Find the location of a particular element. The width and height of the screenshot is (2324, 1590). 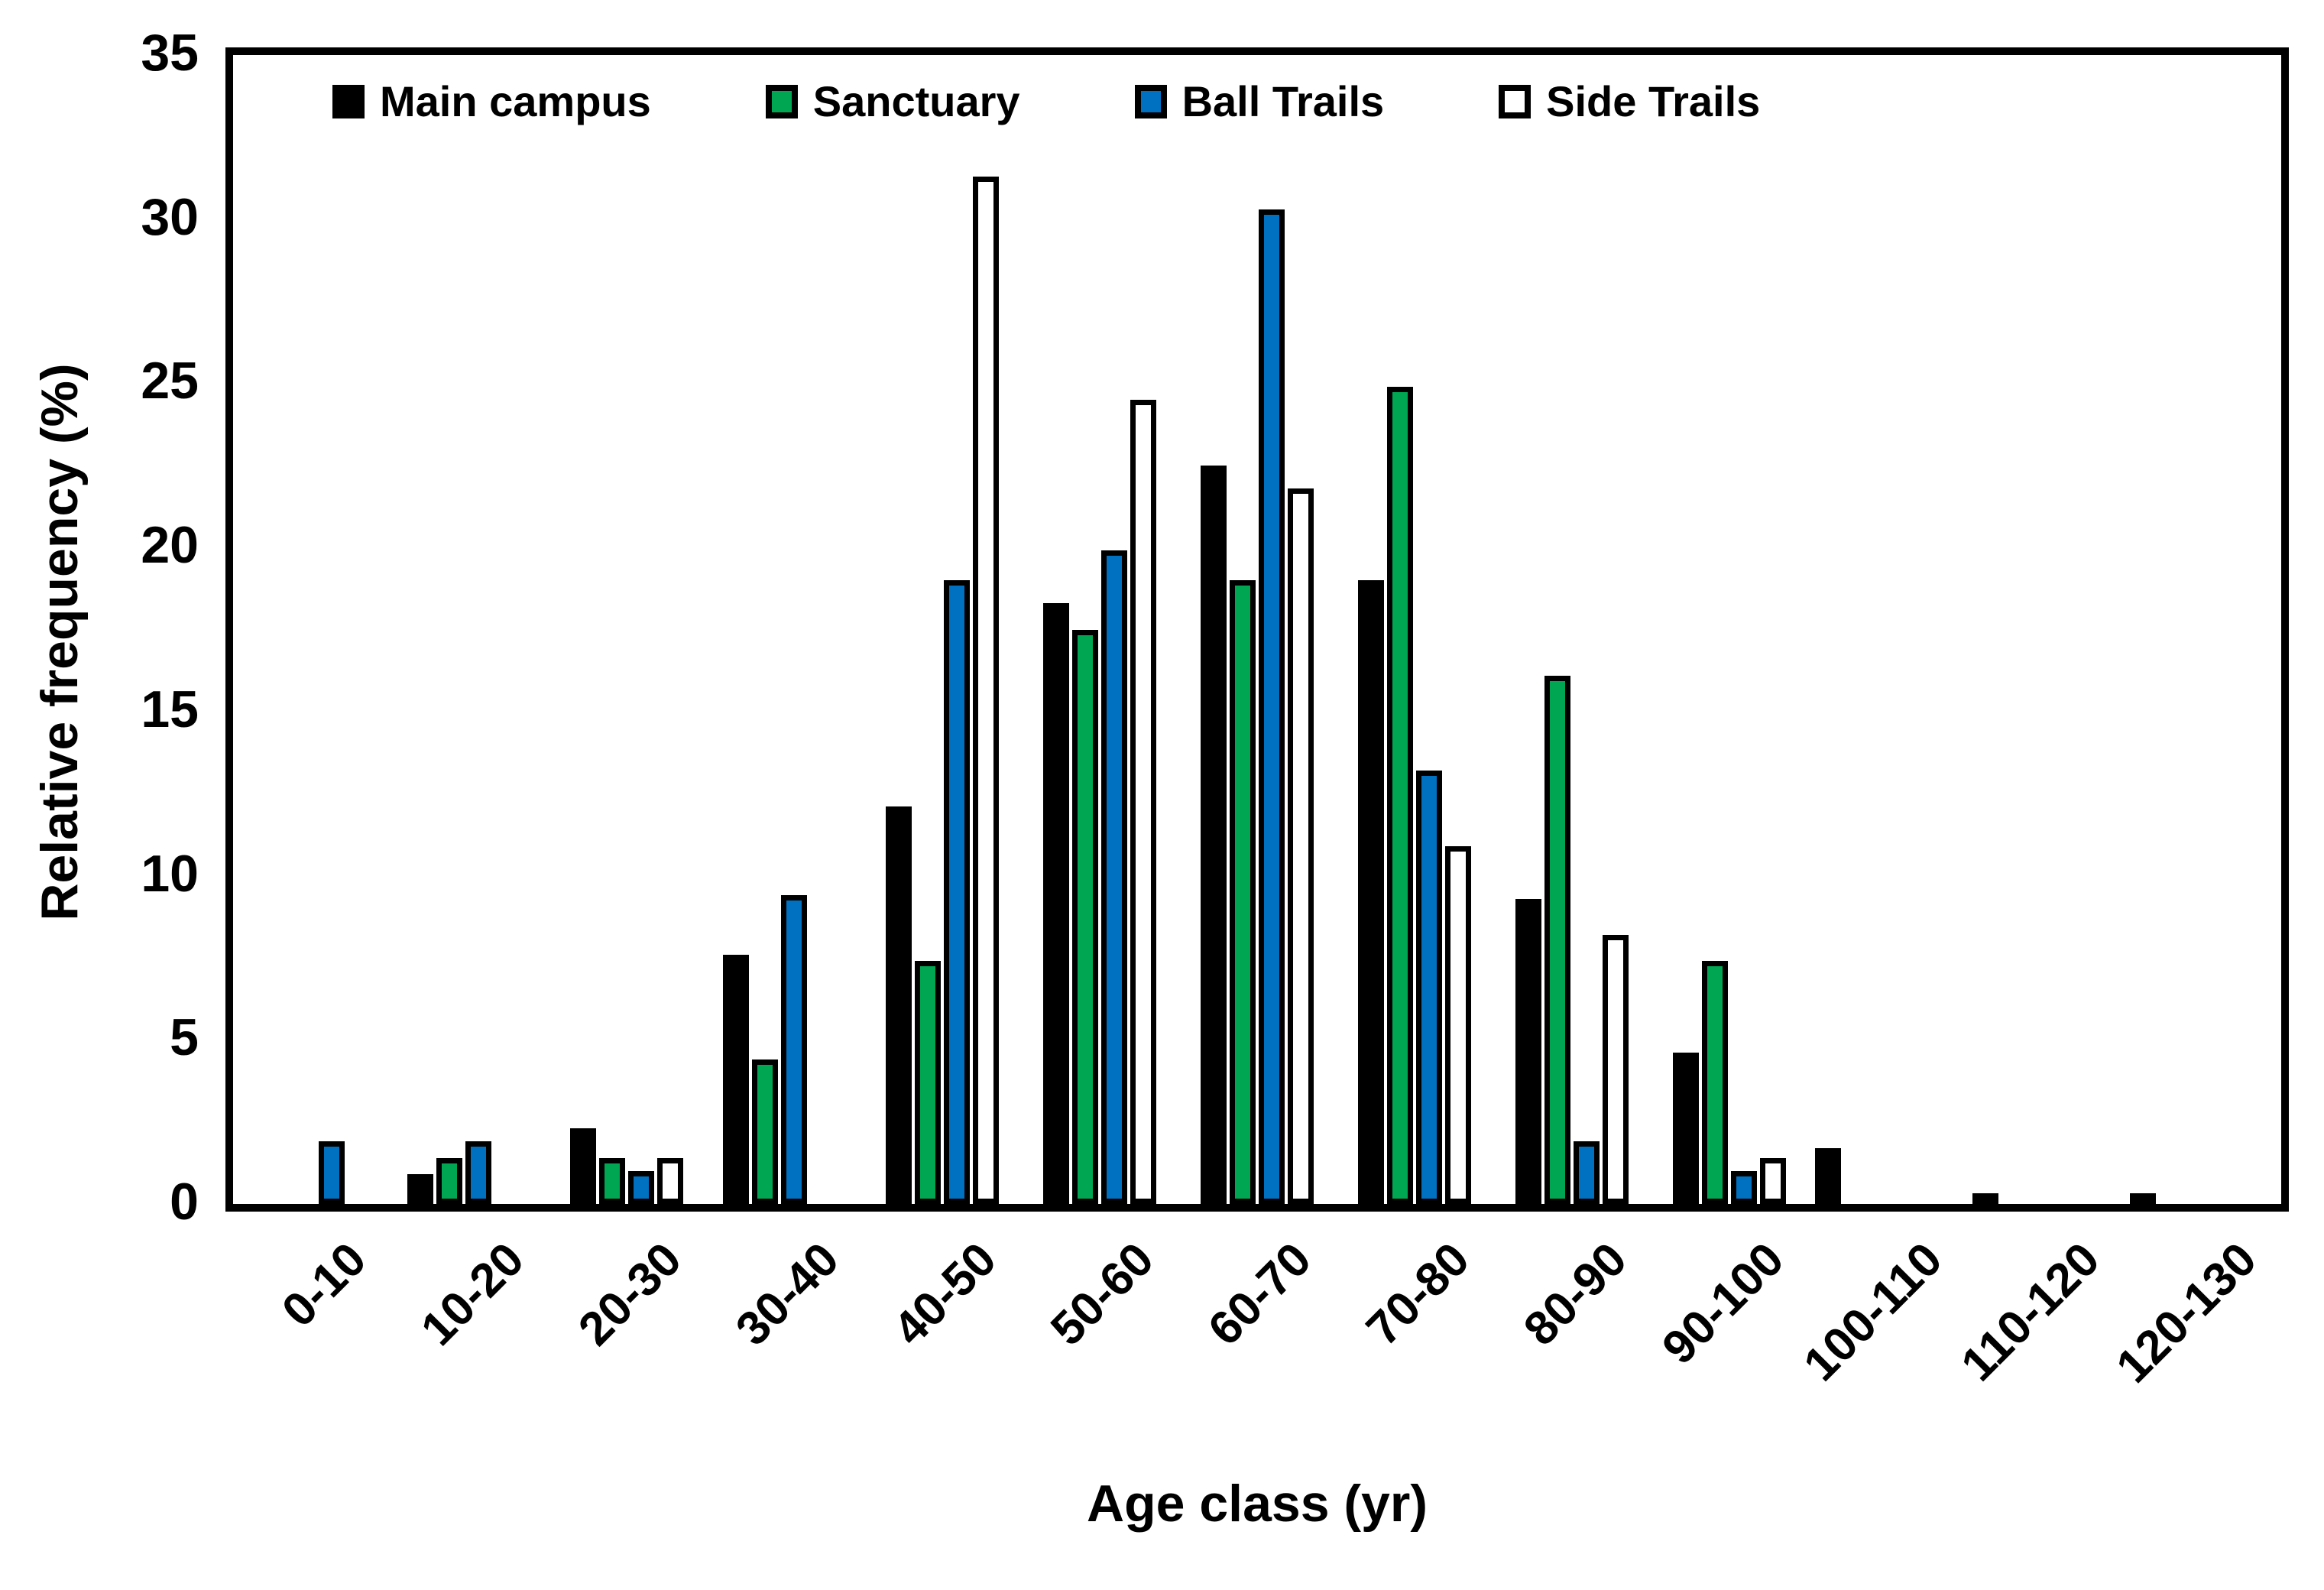

x-tick-label-10-20: 10-20 is located at coordinates (472, 1294).